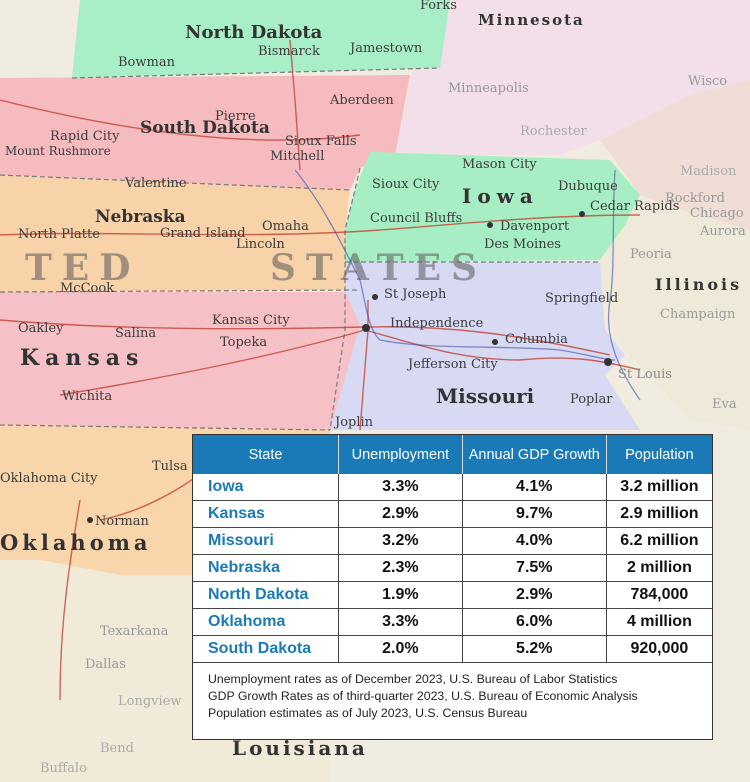 This screenshot has height=782, width=750. Describe the element at coordinates (695, 198) in the screenshot. I see `city-label: Rockford` at that location.